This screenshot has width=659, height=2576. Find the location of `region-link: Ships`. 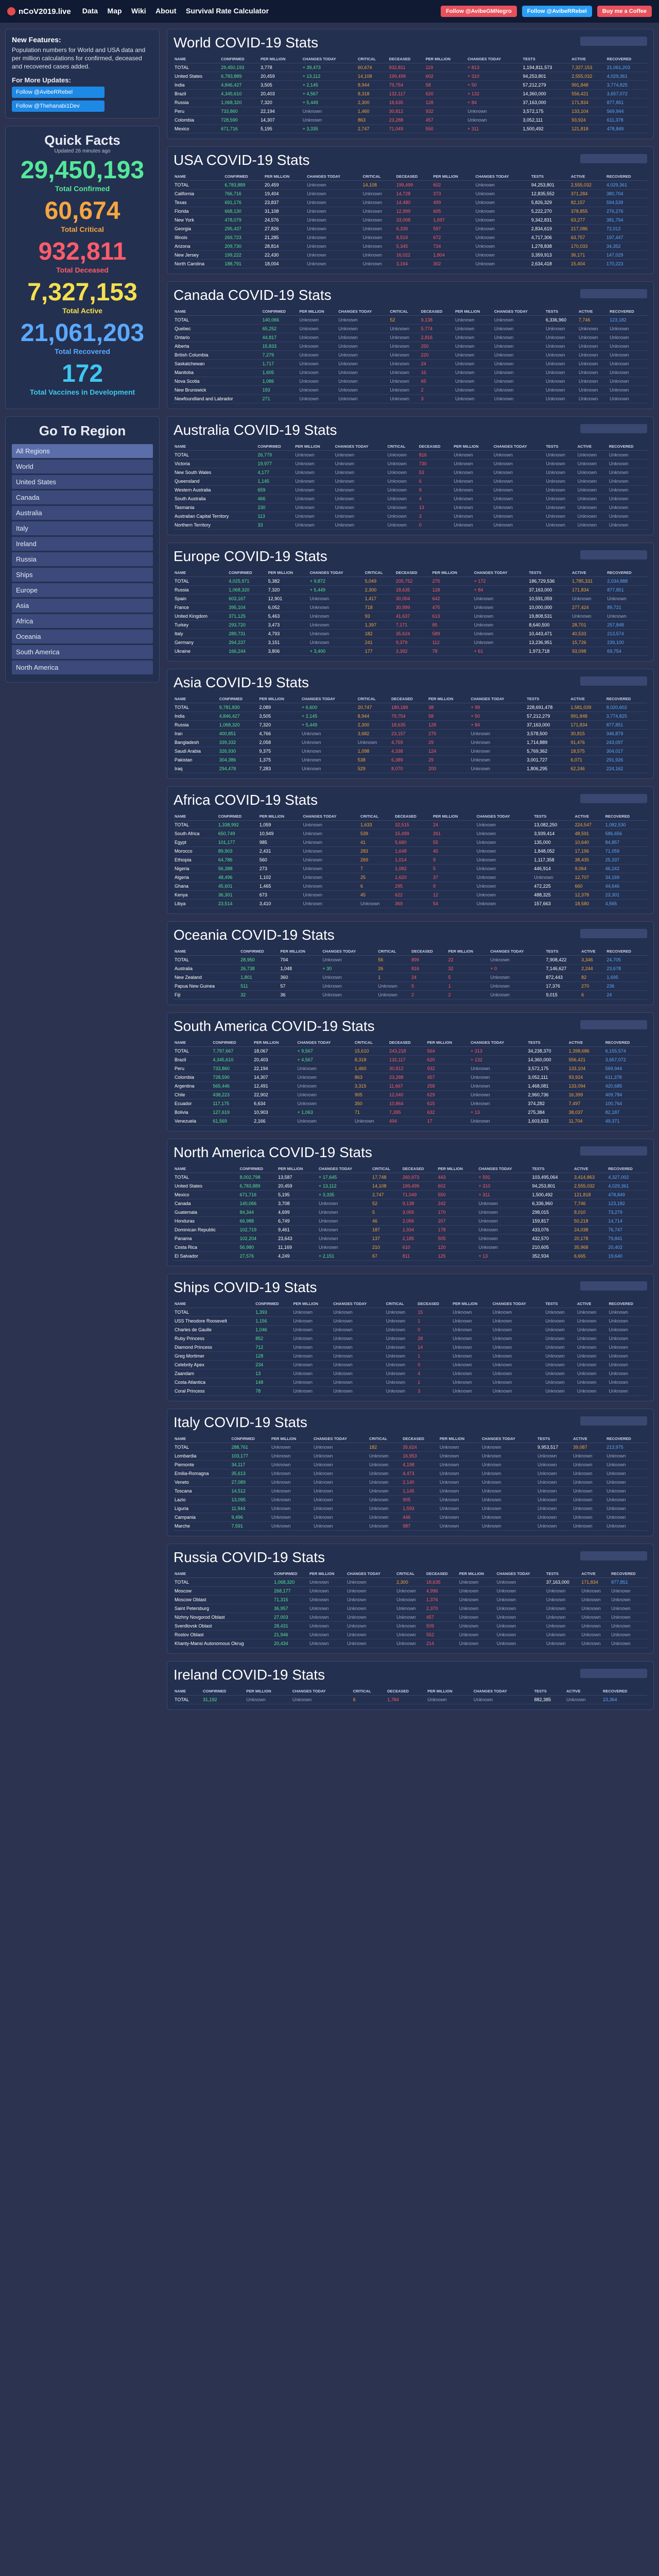

region-link: Ships is located at coordinates (82, 574).